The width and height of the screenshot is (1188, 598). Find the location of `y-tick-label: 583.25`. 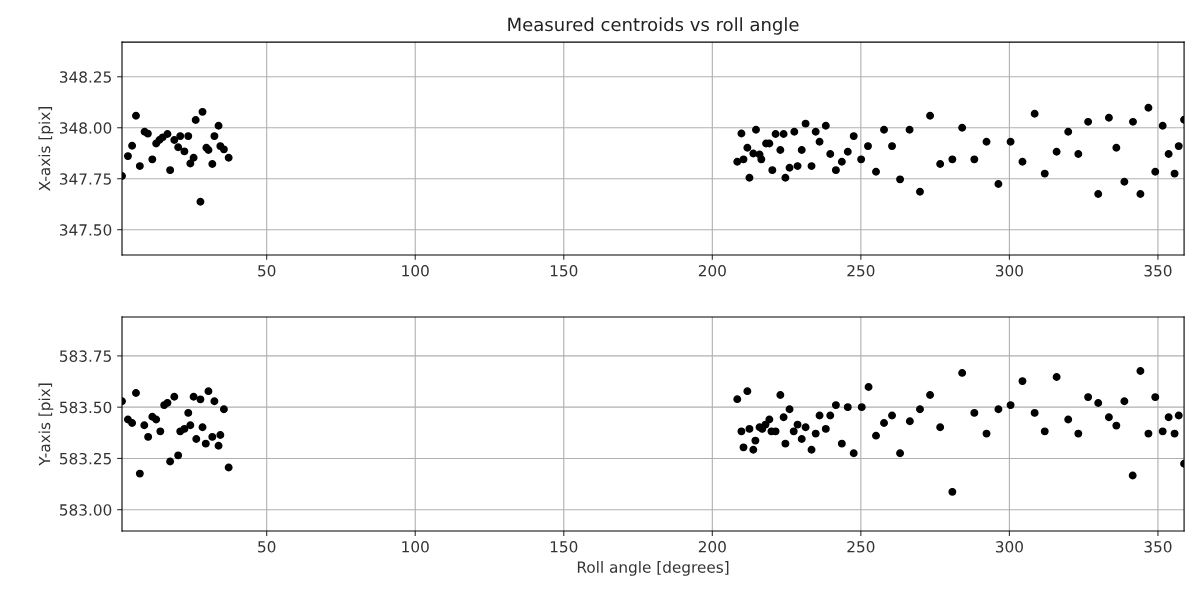

y-tick-label: 583.25 is located at coordinates (85, 458).